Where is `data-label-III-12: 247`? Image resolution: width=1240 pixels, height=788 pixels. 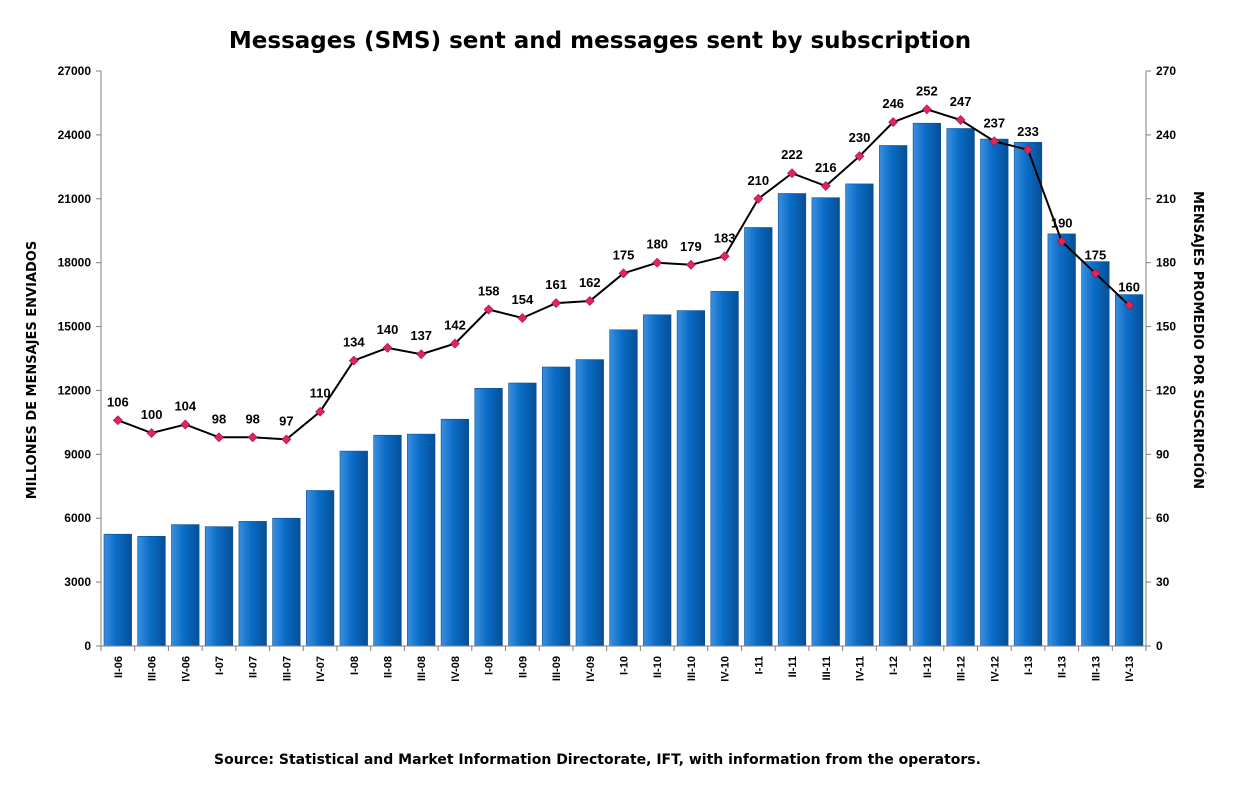
data-label-III-12: 247 is located at coordinates (961, 101).